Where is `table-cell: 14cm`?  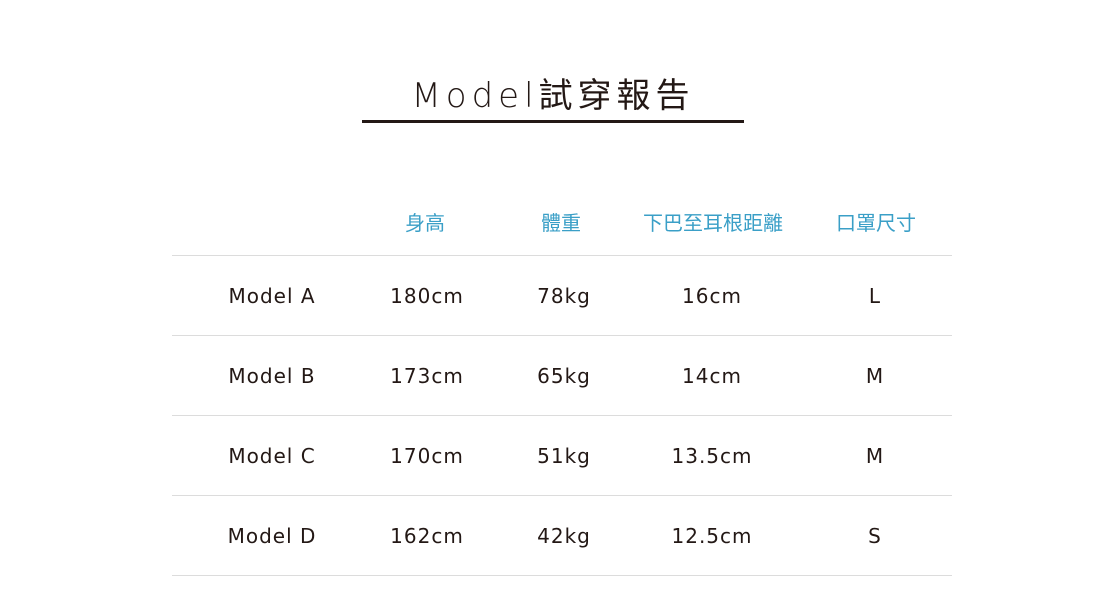
table-cell: 14cm is located at coordinates (712, 375).